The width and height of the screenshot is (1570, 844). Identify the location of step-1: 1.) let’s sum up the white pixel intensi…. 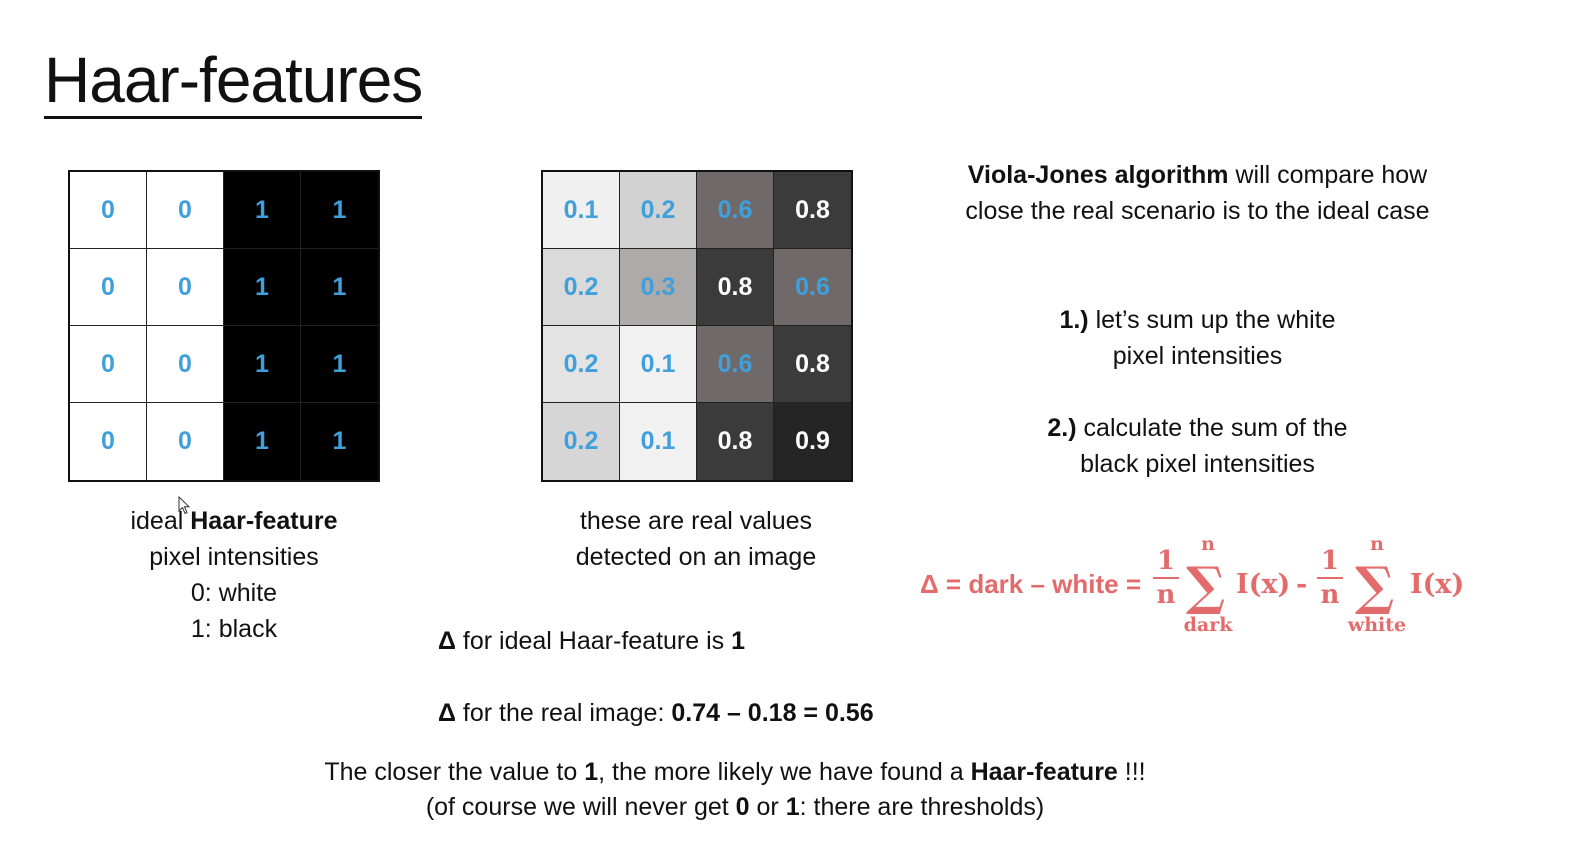
(1197, 338).